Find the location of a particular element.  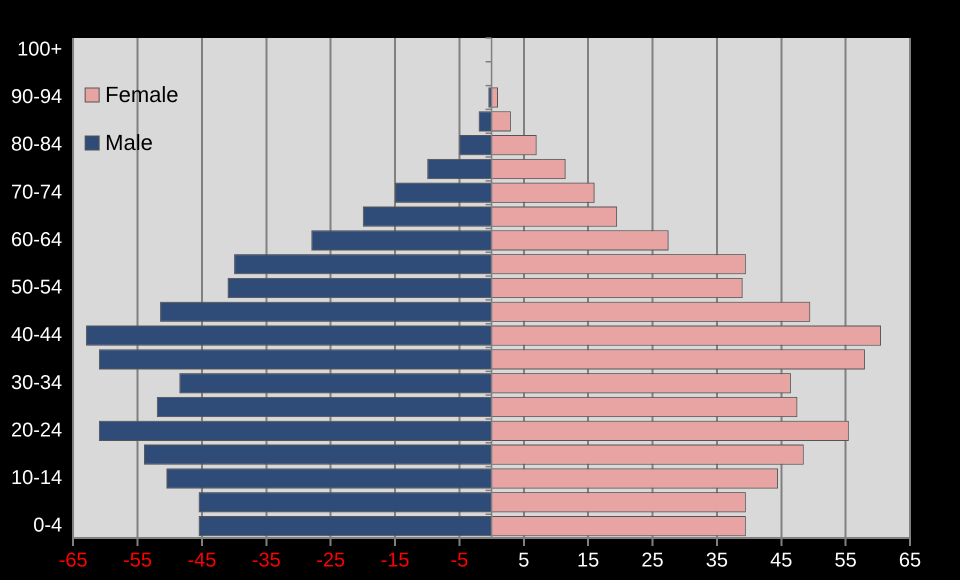

y-tick-label: 30-34 is located at coordinates (36, 383).